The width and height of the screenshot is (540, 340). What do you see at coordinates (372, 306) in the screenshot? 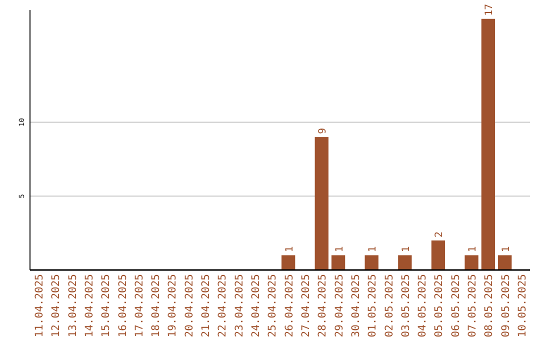
I see `x-tick-label: 01.05.2025` at bounding box center [372, 306].